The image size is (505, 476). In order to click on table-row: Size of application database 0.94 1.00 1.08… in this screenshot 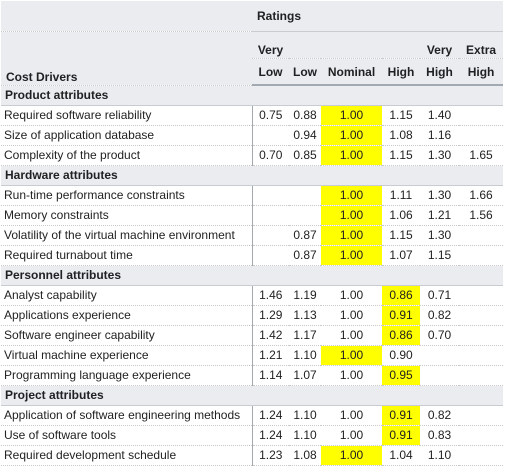, I will do `click(252, 135)`.